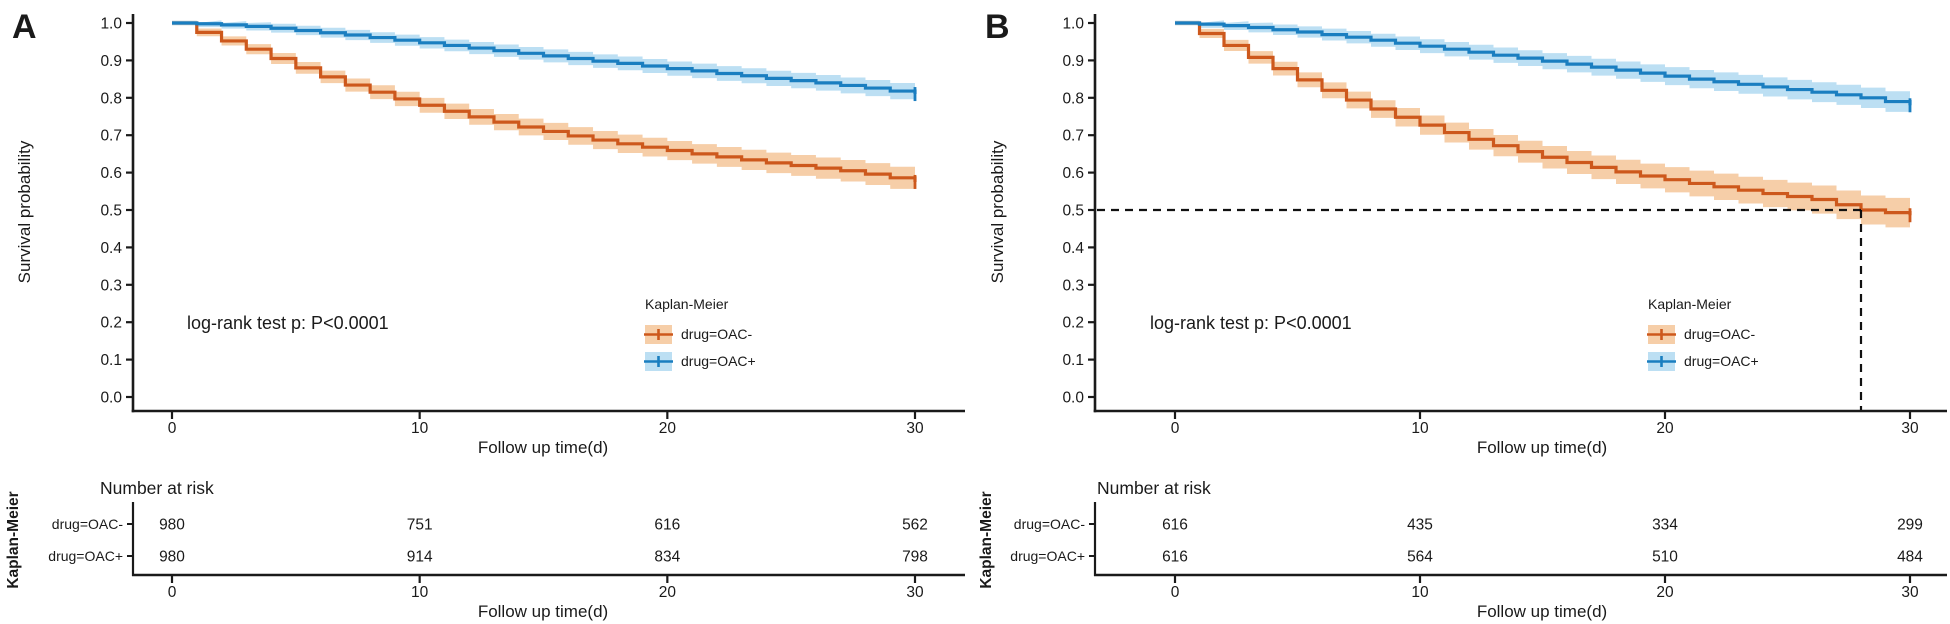 This screenshot has width=1950, height=624. What do you see at coordinates (172, 557) in the screenshot?
I see `risk-value-row1-t0: 980` at bounding box center [172, 557].